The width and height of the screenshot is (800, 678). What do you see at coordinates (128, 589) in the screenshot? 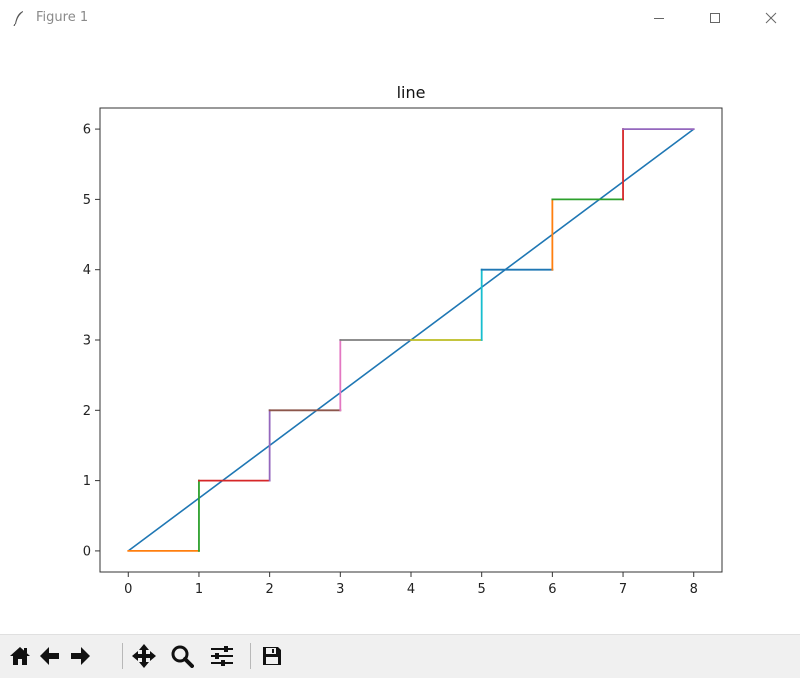
I see `x-tick-label: 0` at bounding box center [128, 589].